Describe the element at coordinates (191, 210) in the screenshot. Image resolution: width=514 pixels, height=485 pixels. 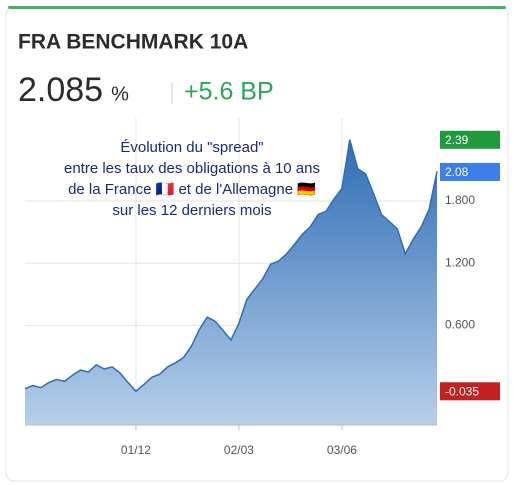
I see `annotation: sur les 12 derniers mois` at that location.